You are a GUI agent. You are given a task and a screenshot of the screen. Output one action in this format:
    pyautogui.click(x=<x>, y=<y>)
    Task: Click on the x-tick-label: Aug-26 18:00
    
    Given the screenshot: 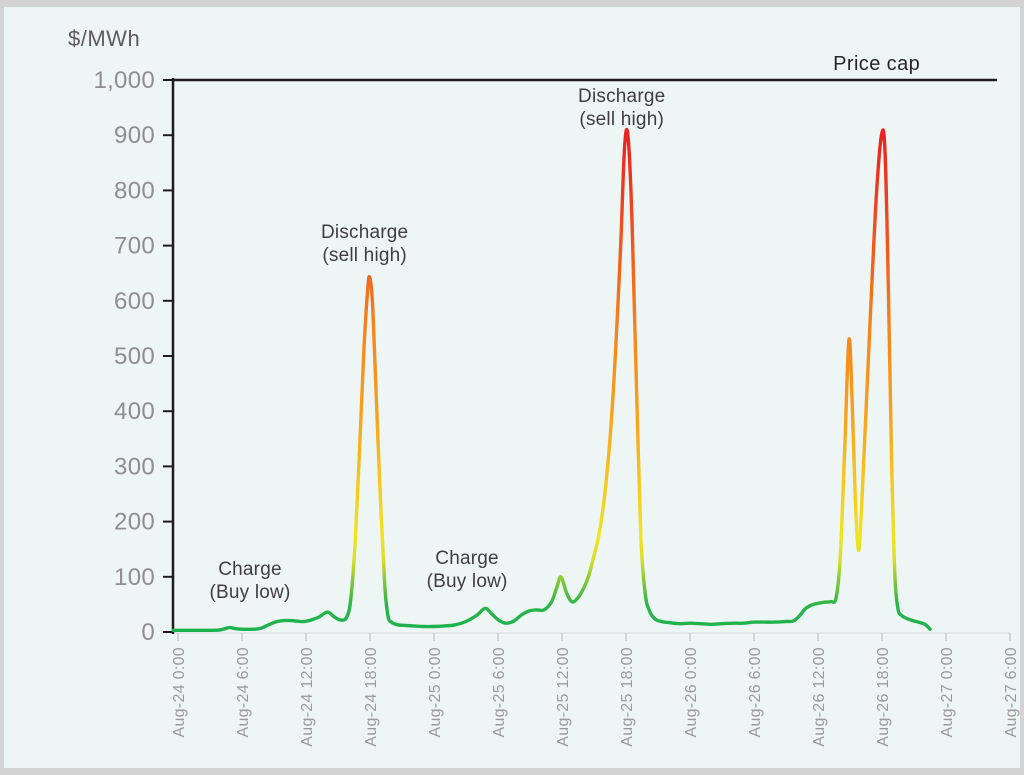 What is the action you would take?
    pyautogui.click(x=883, y=697)
    